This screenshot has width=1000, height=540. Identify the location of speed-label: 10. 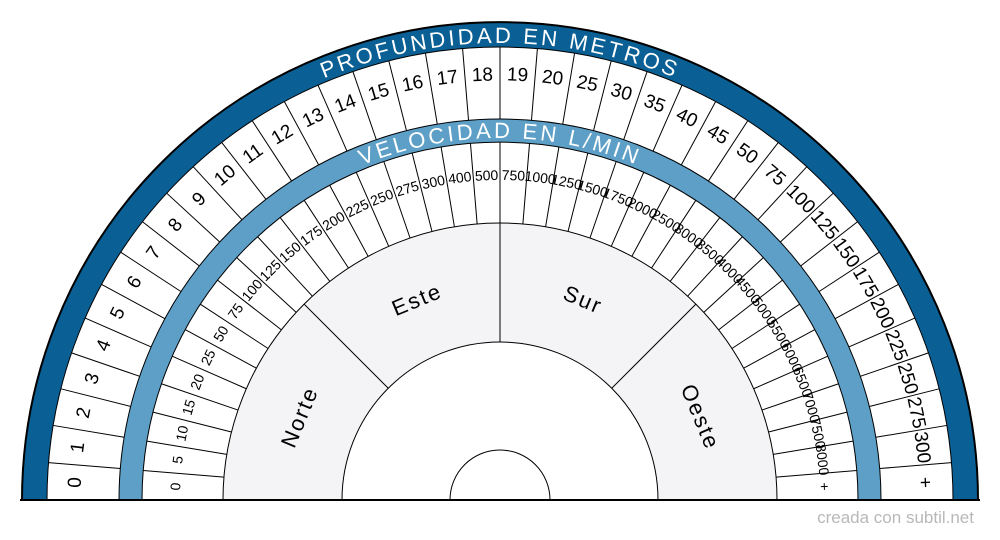
(181, 433).